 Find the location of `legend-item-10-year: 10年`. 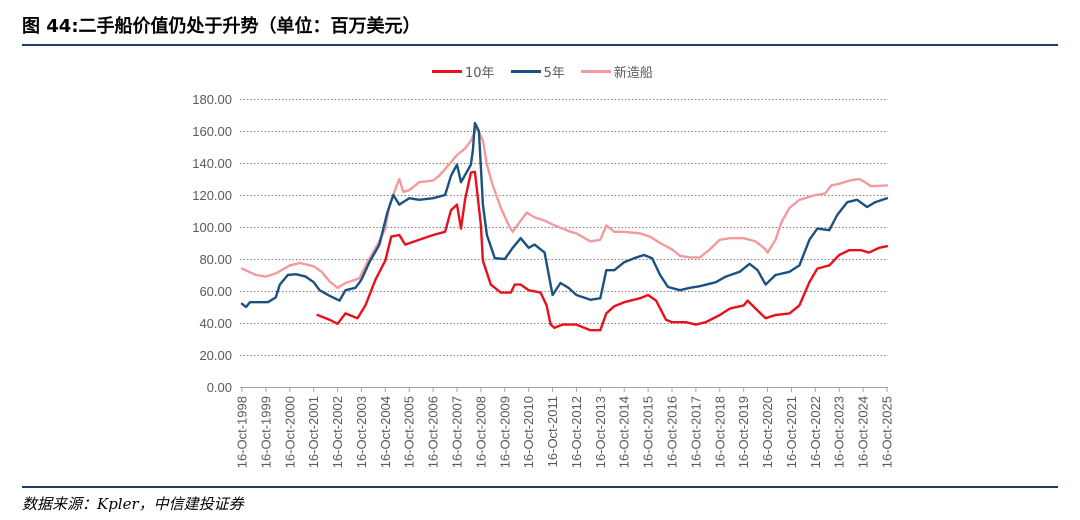

legend-item-10-year: 10年 is located at coordinates (463, 71).